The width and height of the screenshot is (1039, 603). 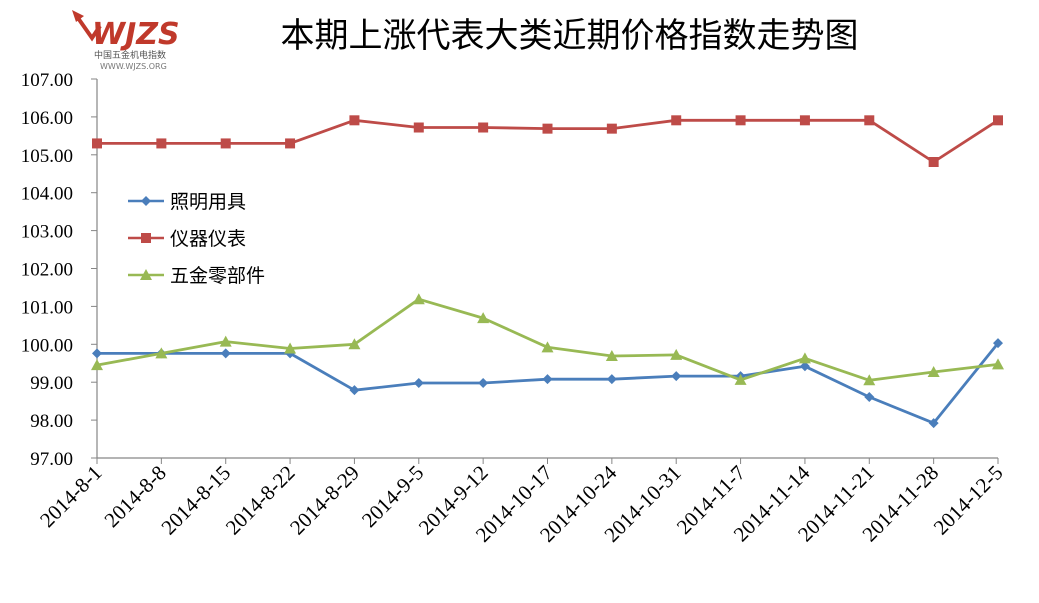 I want to click on legend: 照明用具 仪器仪表 五金零部件, so click(x=196, y=237).